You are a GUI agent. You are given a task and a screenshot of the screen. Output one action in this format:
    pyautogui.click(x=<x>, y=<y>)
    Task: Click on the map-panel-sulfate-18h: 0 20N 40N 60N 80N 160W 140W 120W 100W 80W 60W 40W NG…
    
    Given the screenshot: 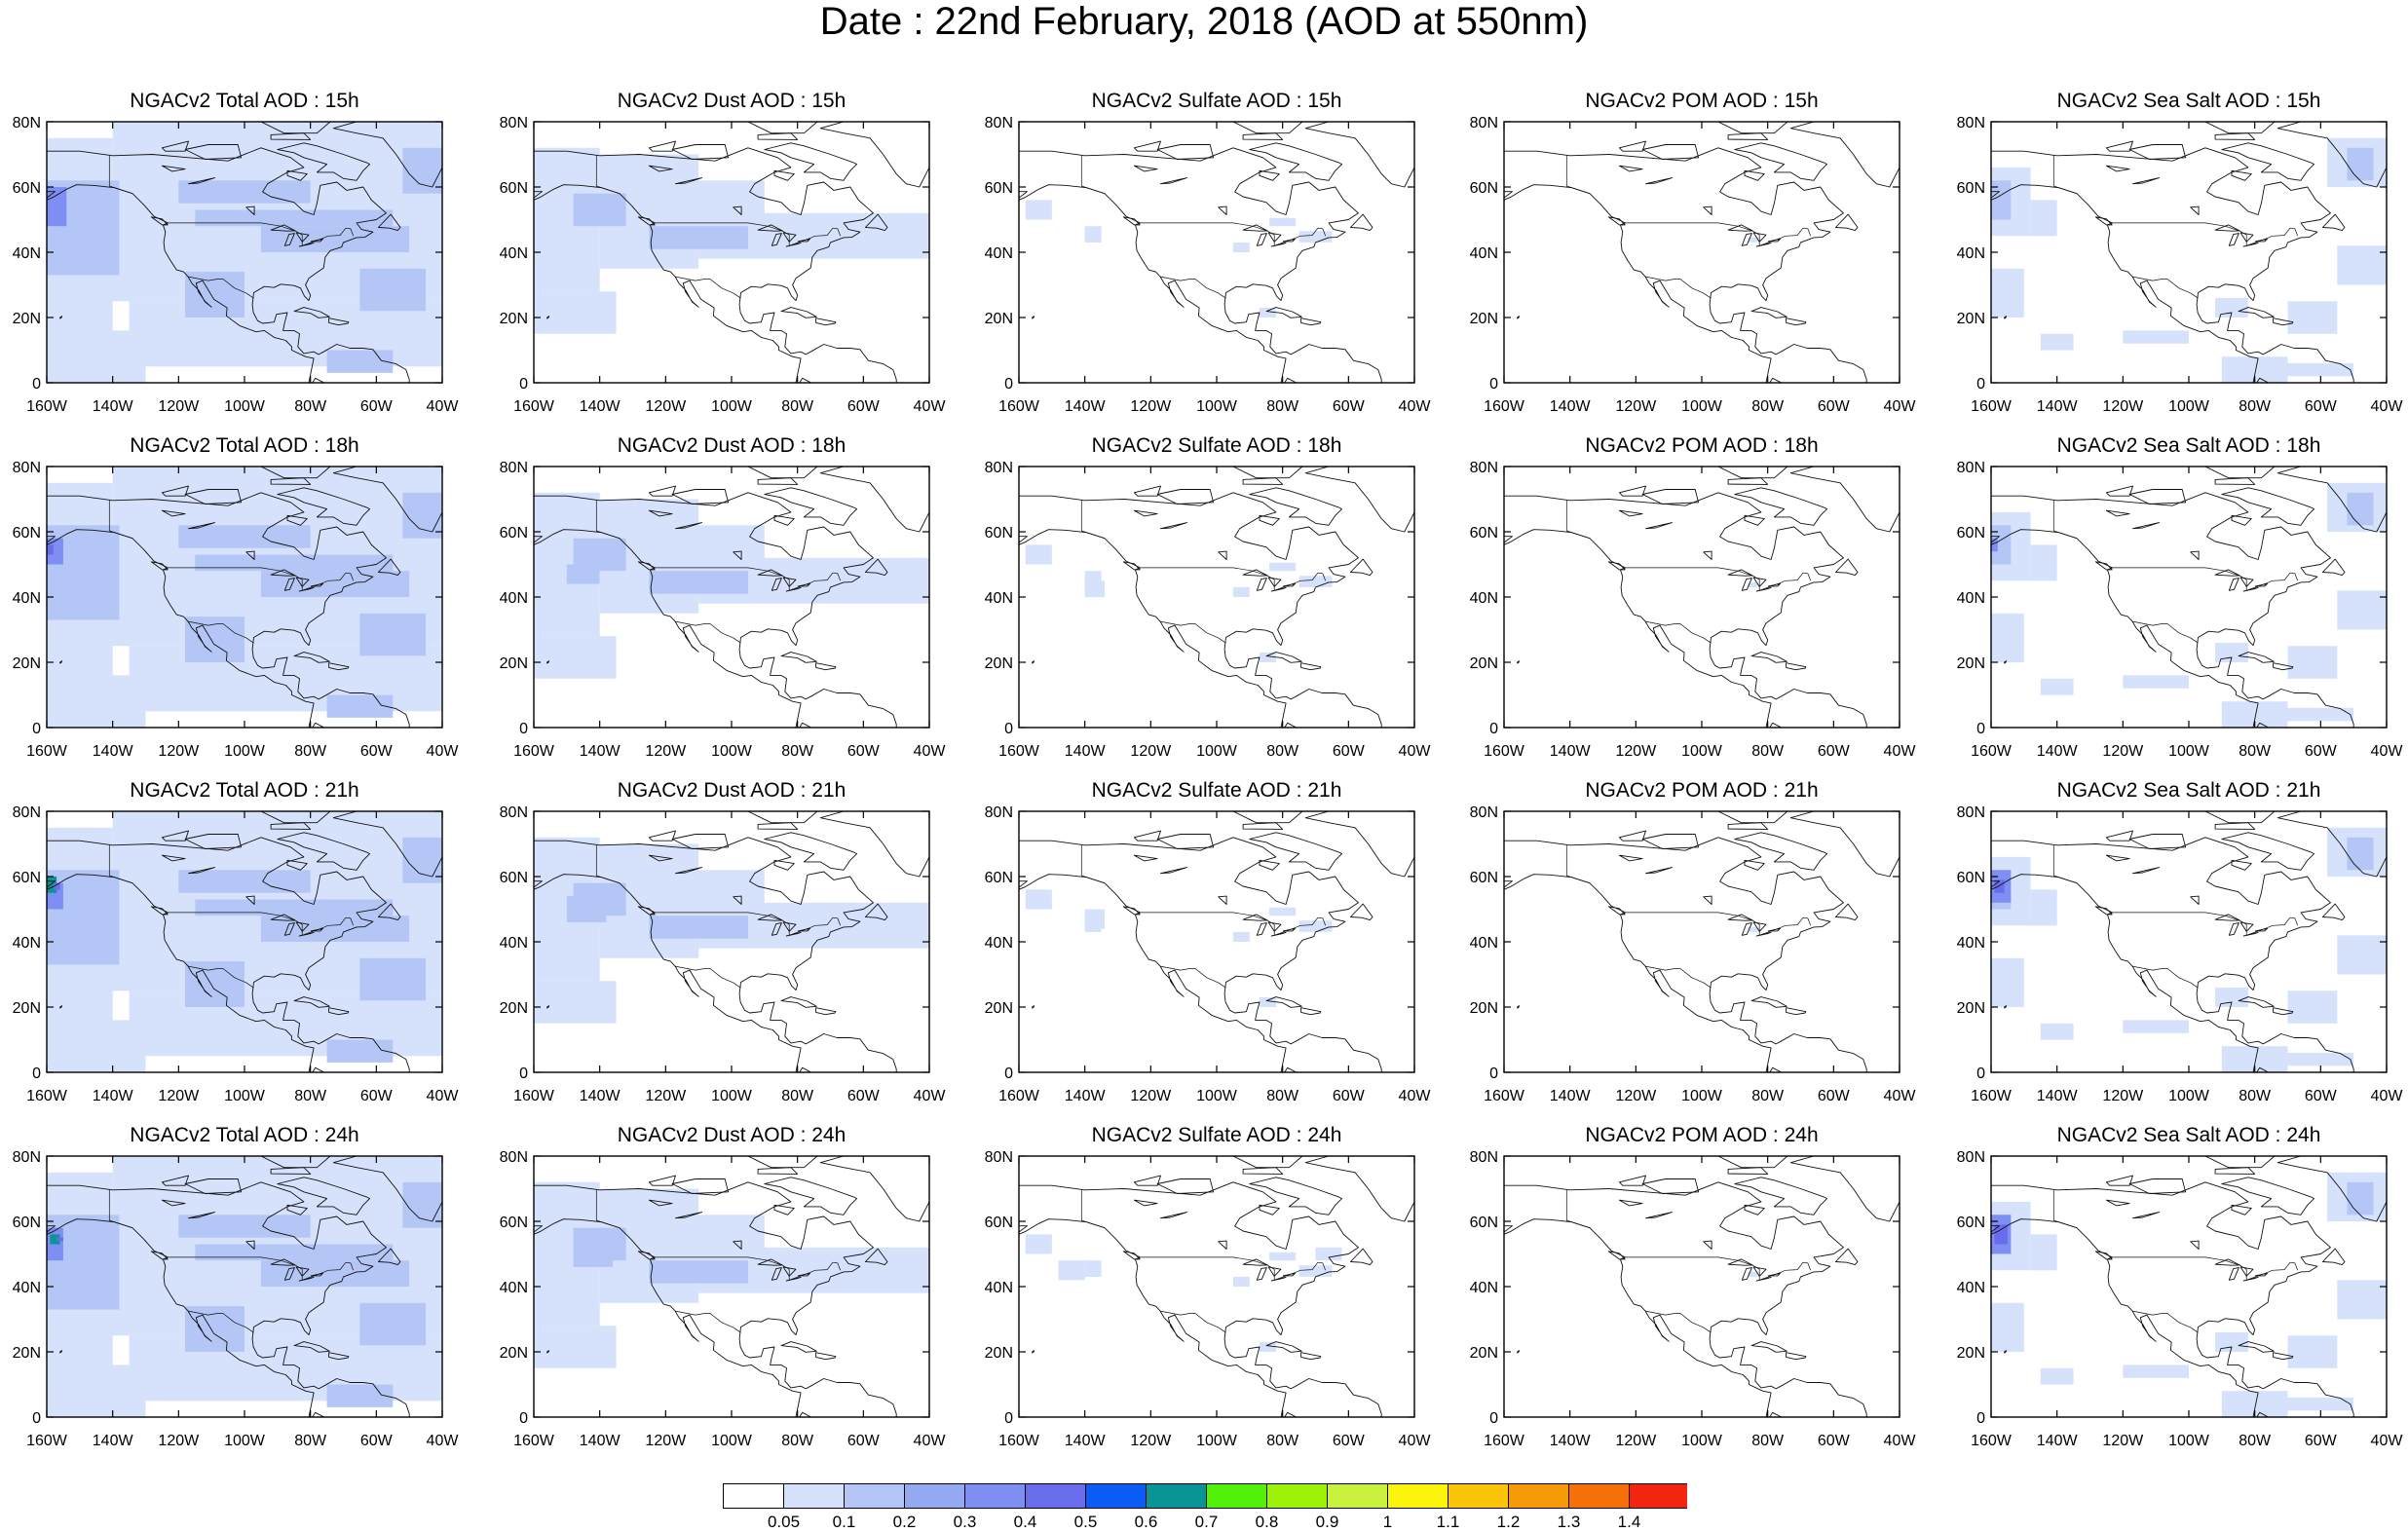 What is the action you would take?
    pyautogui.click(x=1202, y=597)
    